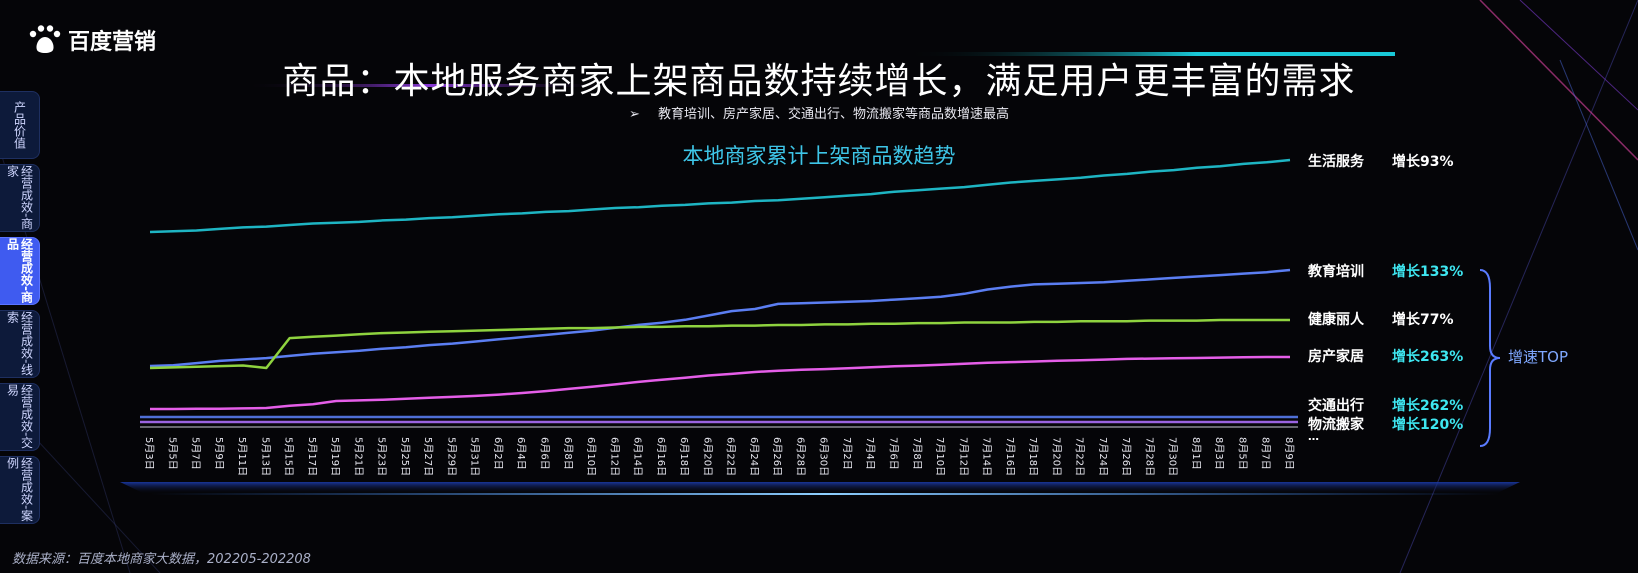 The width and height of the screenshot is (1638, 573). What do you see at coordinates (1103, 456) in the screenshot?
I see `x-tick-label: 7月24日` at bounding box center [1103, 456].